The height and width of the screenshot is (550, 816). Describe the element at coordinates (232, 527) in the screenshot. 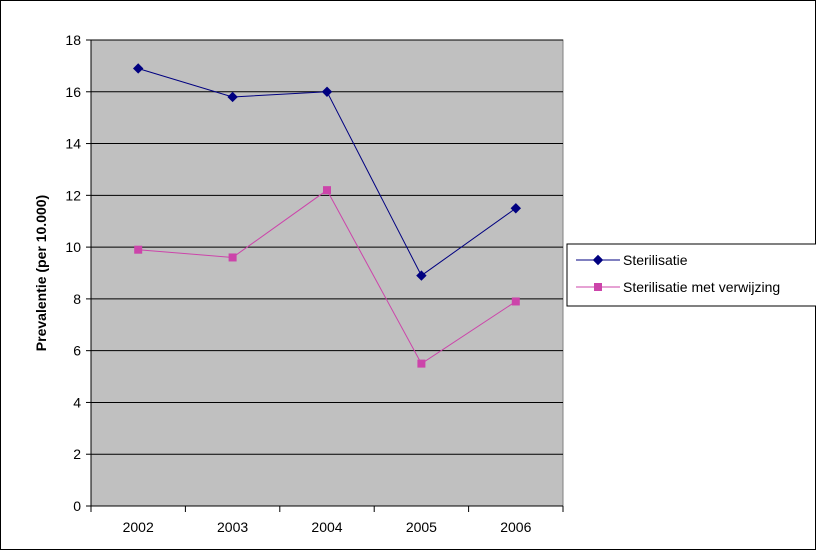

I see `x-tick-label: 2003` at that location.